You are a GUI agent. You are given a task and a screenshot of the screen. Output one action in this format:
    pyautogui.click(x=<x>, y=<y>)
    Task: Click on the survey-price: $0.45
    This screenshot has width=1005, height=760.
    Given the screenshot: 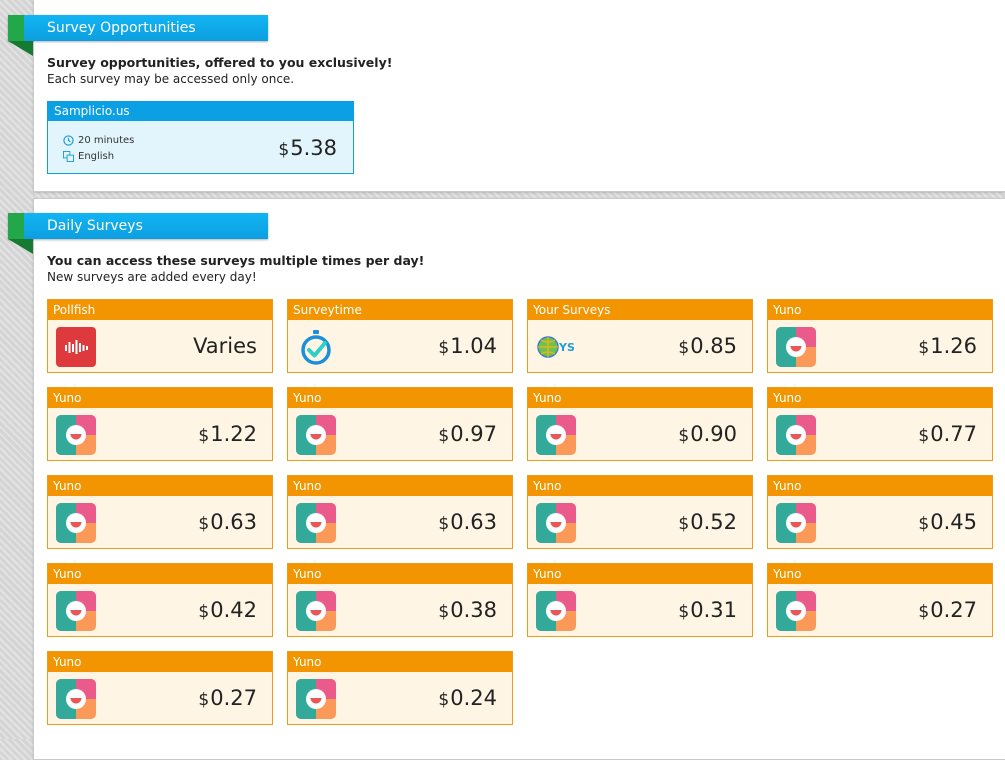 What is the action you would take?
    pyautogui.click(x=947, y=522)
    